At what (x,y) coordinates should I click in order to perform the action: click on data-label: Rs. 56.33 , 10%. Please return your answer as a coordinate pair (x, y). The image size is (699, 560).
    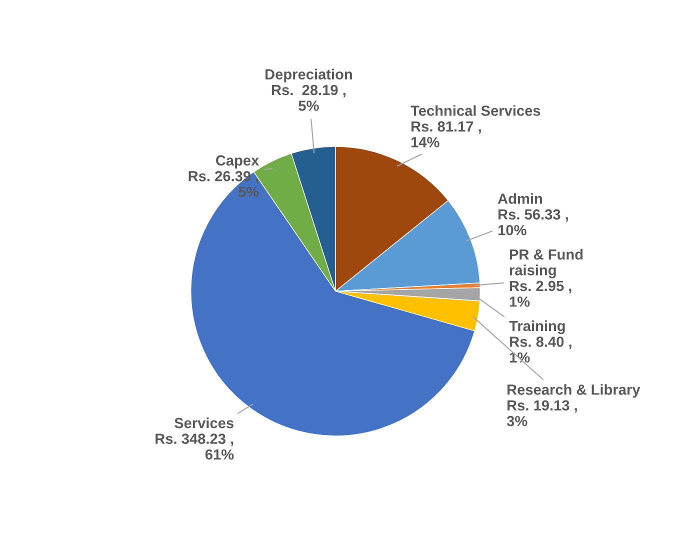
    Looking at the image, I should click on (533, 222).